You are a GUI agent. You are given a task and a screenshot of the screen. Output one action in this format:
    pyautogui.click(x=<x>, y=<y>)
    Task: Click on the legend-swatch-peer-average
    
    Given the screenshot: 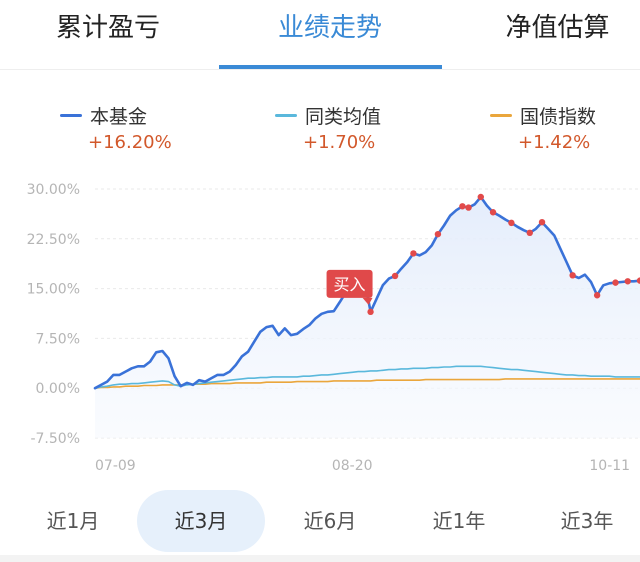 What is the action you would take?
    pyautogui.click(x=286, y=115)
    